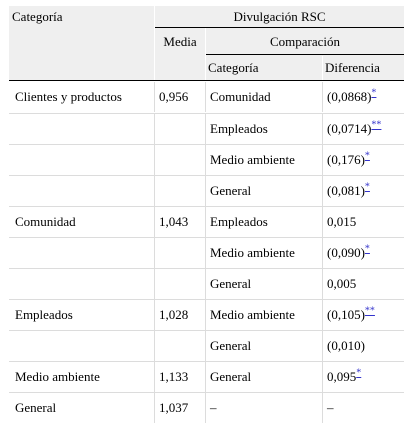 The height and width of the screenshot is (425, 414). I want to click on table-row: Medio ambiente (0,090)*, so click(206, 252).